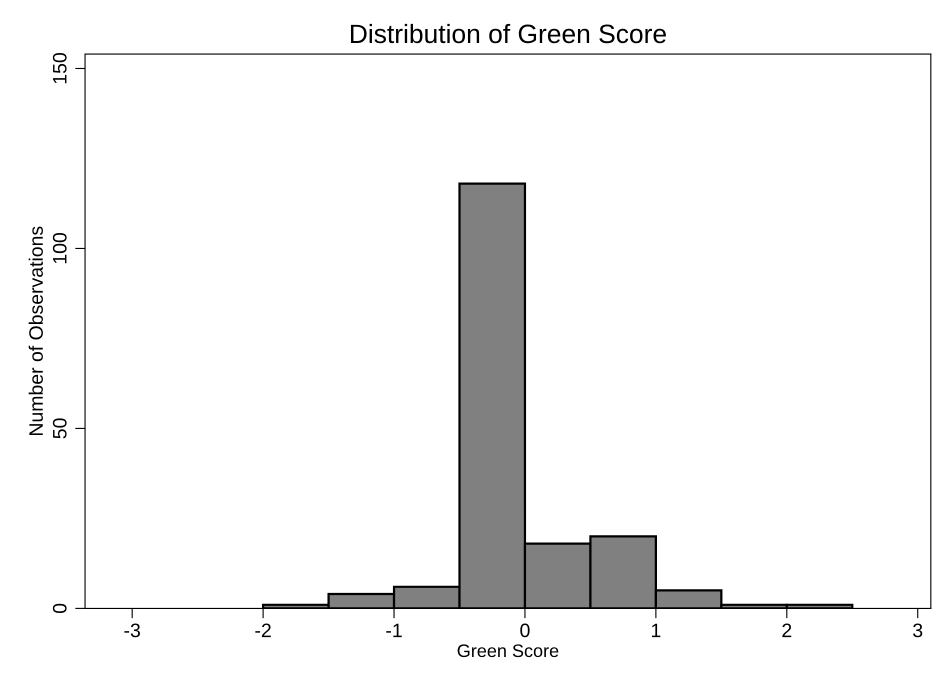  Describe the element at coordinates (59, 68) in the screenshot. I see `y-tick-label: 150` at that location.